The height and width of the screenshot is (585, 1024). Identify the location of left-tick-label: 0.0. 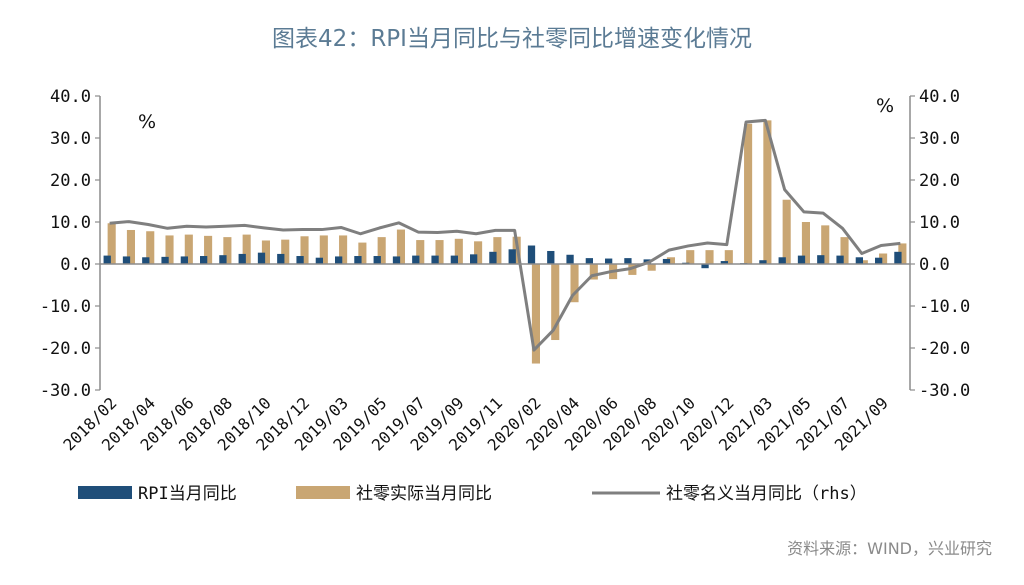
(75, 265).